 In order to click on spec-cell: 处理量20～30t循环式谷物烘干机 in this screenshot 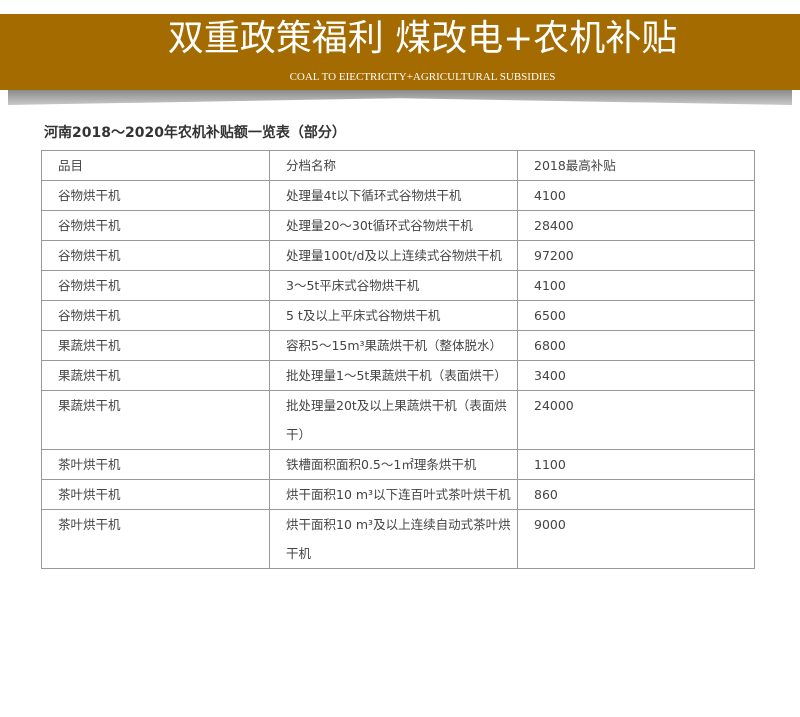, I will do `click(393, 225)`.